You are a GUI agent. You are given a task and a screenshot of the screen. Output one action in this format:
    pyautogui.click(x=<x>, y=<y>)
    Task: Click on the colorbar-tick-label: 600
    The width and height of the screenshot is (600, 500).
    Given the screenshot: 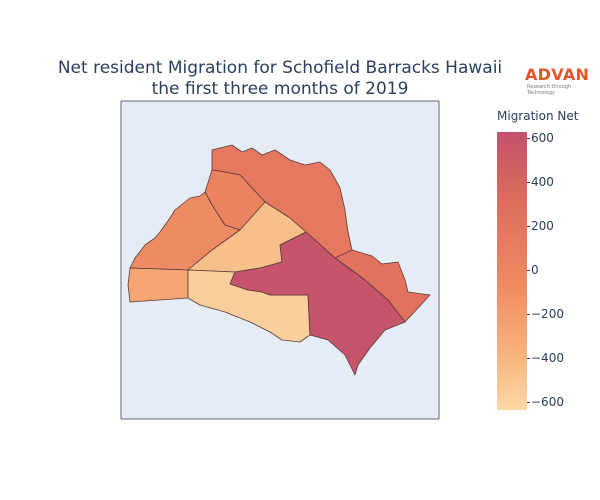 What is the action you would take?
    pyautogui.click(x=542, y=138)
    